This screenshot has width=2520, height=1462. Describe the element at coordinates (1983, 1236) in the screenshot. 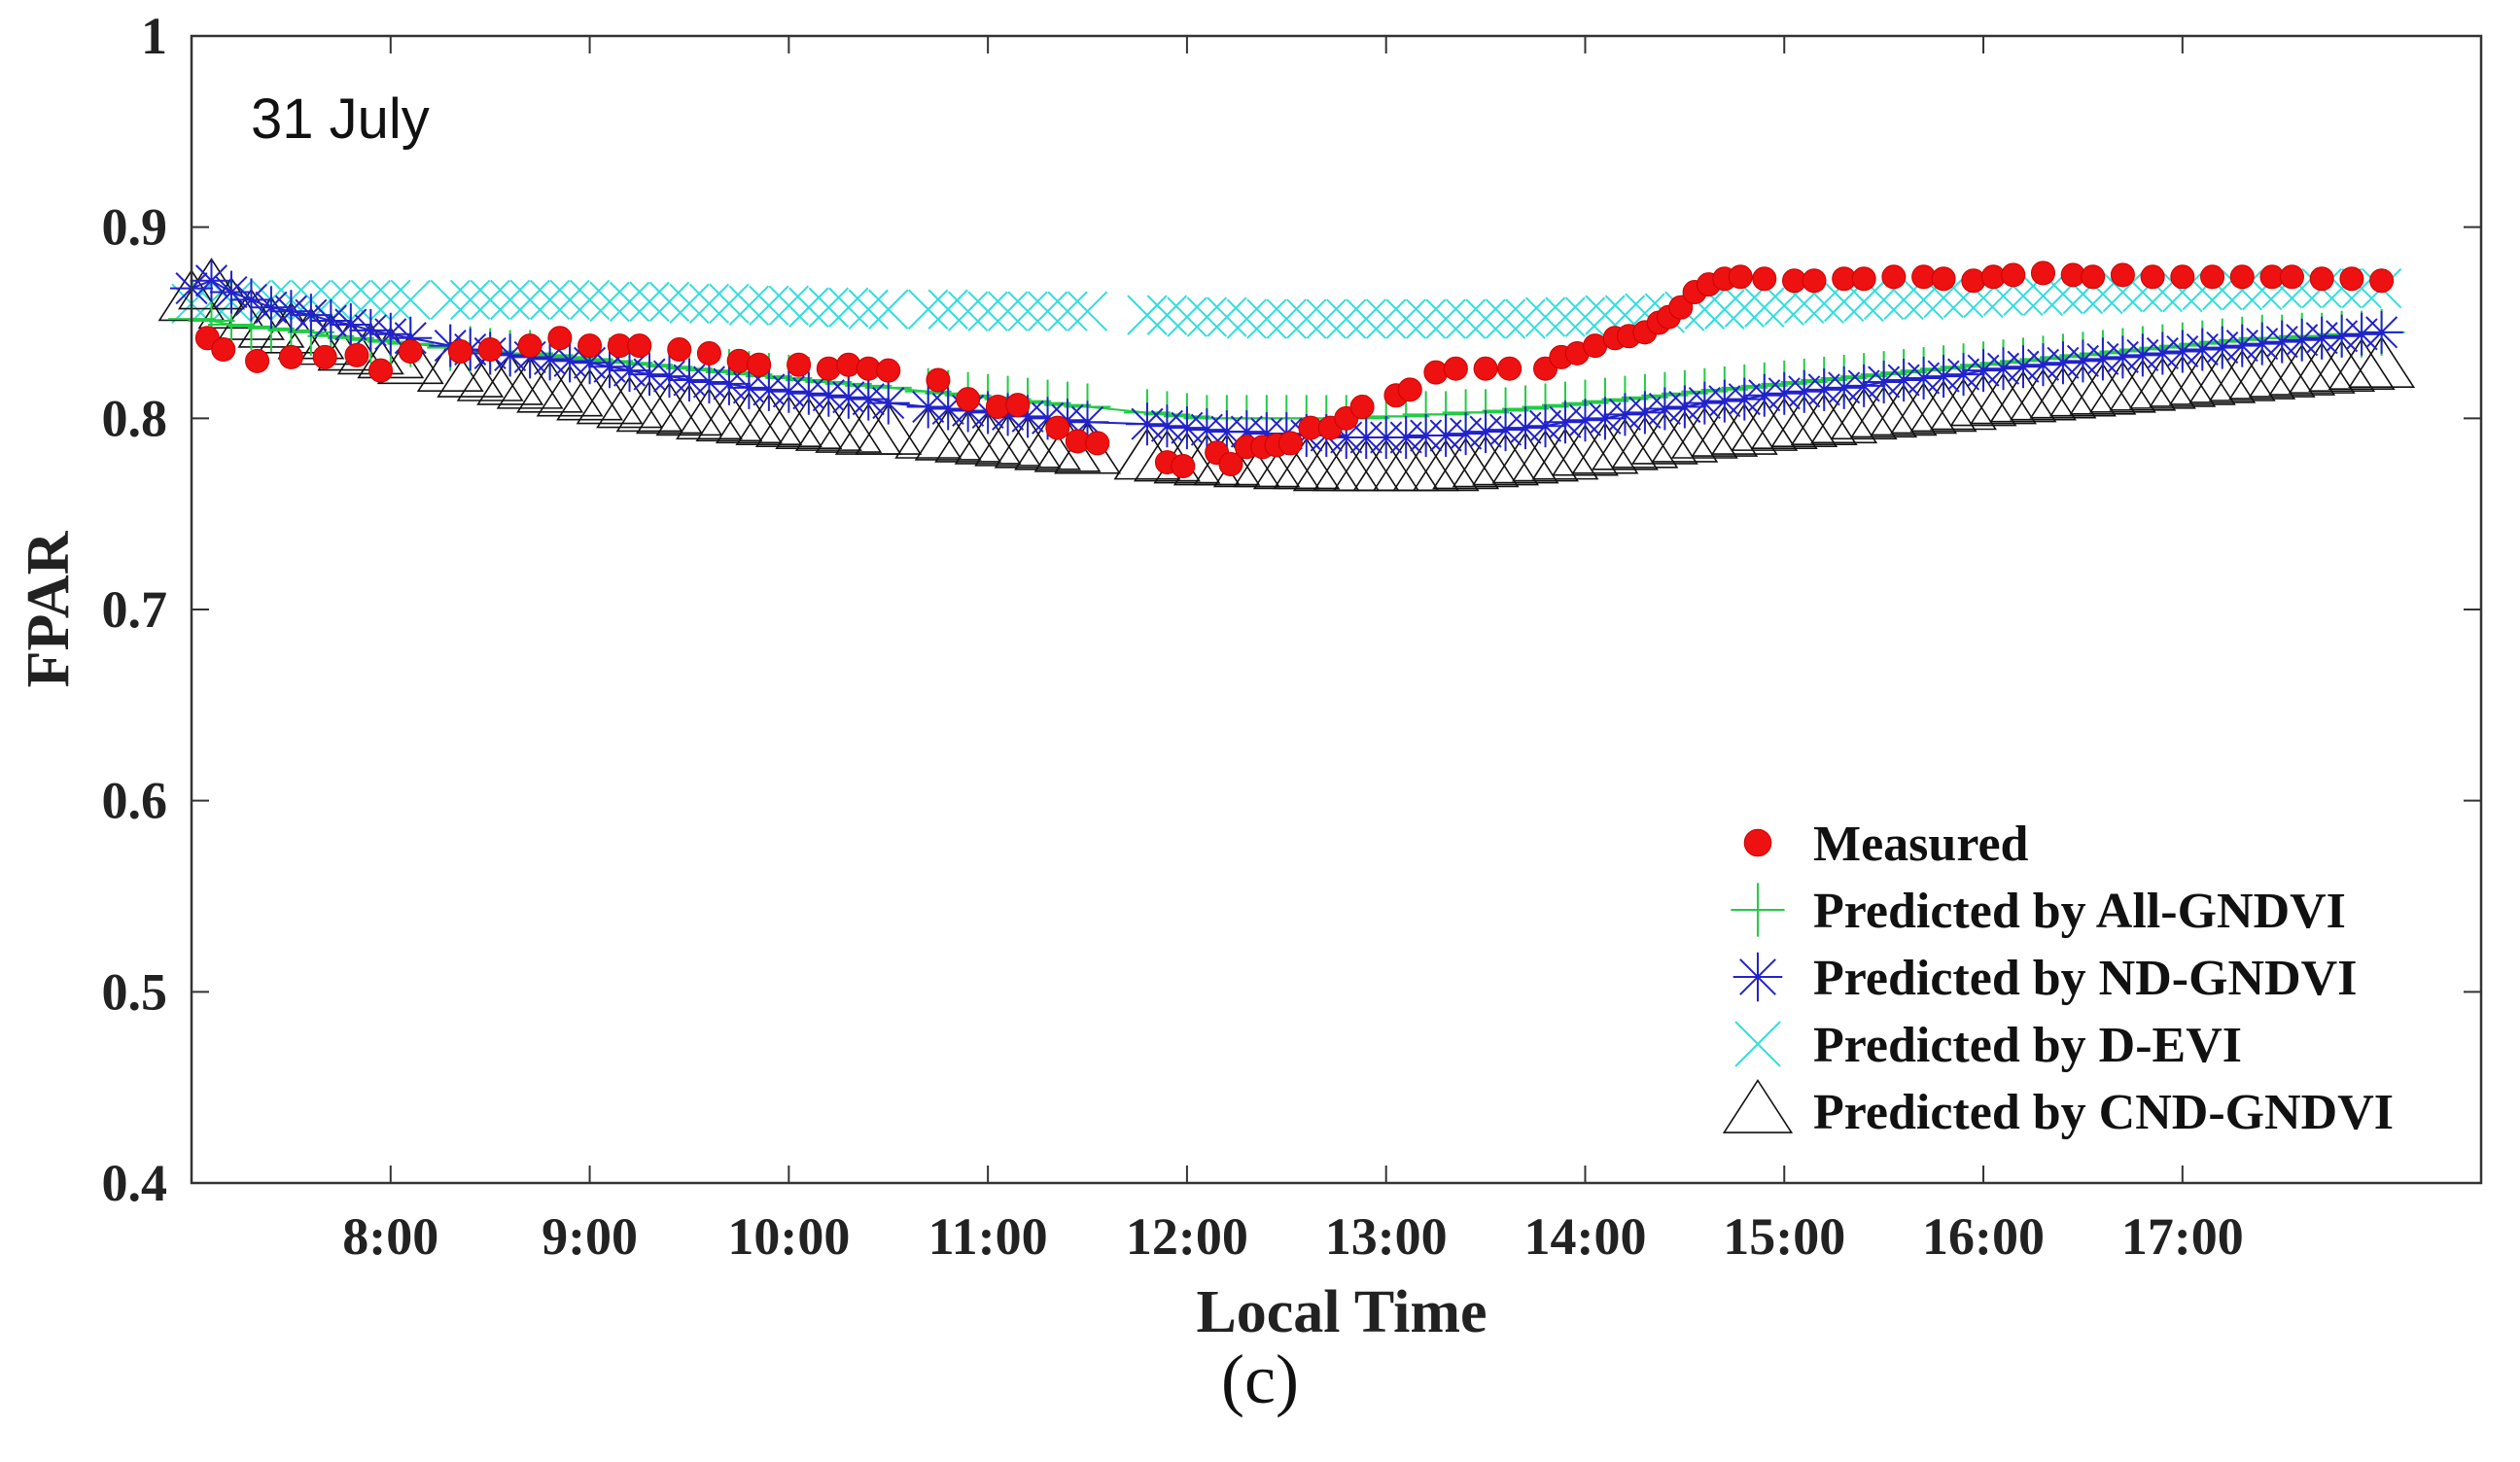

I see `x-tick-label: 16:00` at that location.